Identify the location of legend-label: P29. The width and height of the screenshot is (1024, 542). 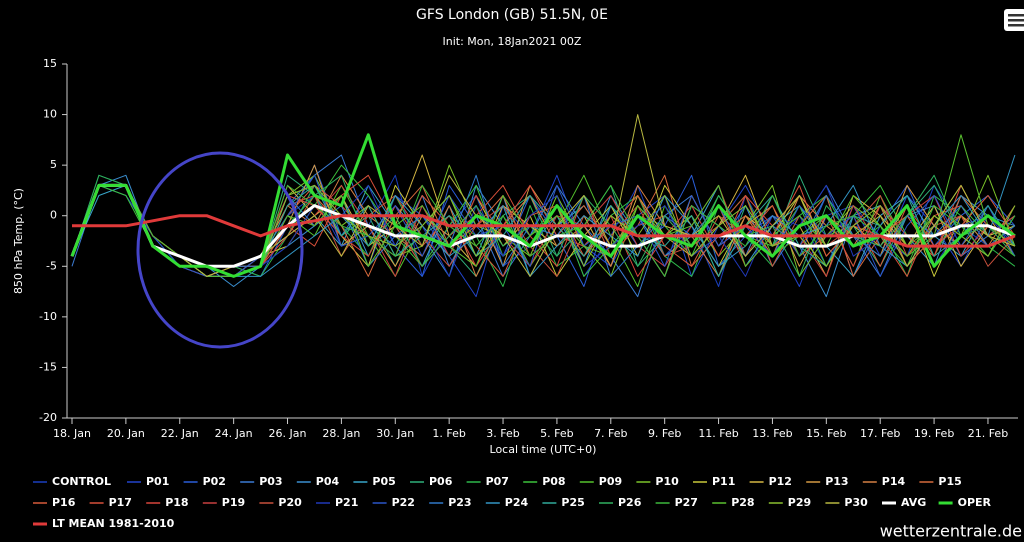
(799, 502).